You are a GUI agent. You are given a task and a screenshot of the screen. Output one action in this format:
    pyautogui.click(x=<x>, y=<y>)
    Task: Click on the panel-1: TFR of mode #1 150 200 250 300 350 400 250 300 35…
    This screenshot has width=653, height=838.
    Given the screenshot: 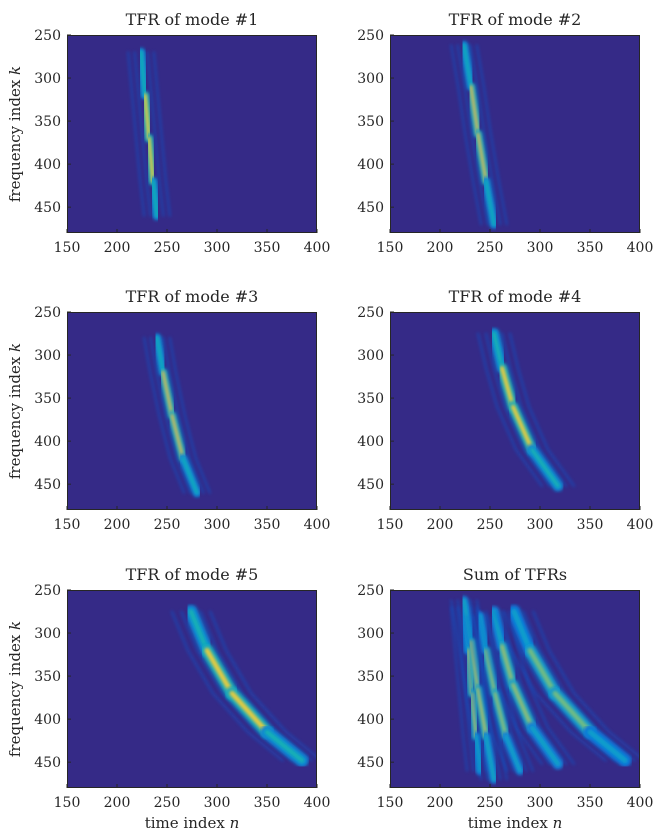 What is the action you would take?
    pyautogui.click(x=168, y=133)
    